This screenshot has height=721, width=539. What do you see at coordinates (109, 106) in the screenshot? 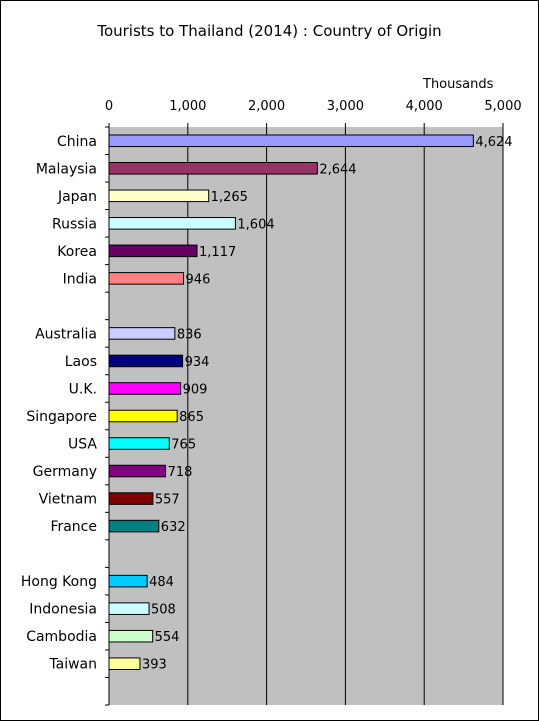
I see `x-tick-label: 0` at bounding box center [109, 106].